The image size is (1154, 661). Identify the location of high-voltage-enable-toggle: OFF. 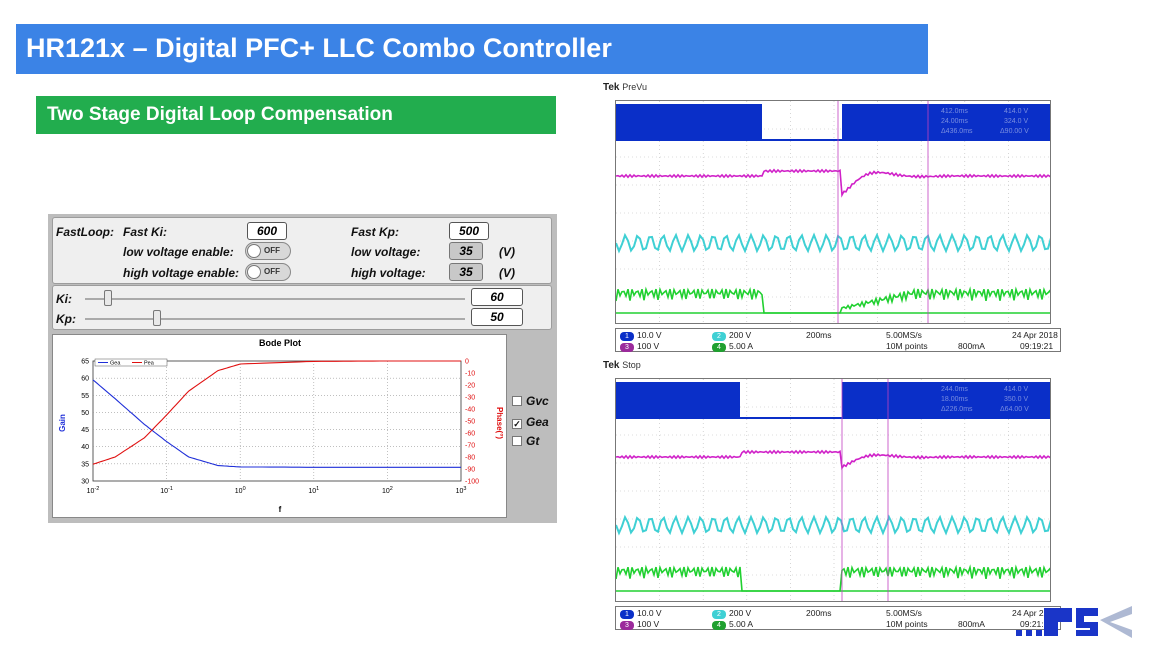
(268, 272).